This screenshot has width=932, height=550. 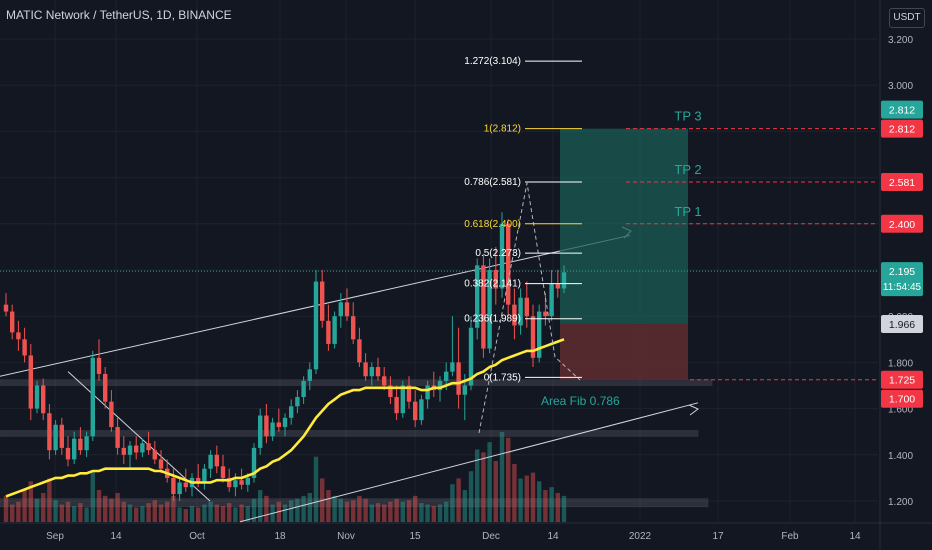 What do you see at coordinates (902, 183) in the screenshot?
I see `price-label-tp2: 2.581` at bounding box center [902, 183].